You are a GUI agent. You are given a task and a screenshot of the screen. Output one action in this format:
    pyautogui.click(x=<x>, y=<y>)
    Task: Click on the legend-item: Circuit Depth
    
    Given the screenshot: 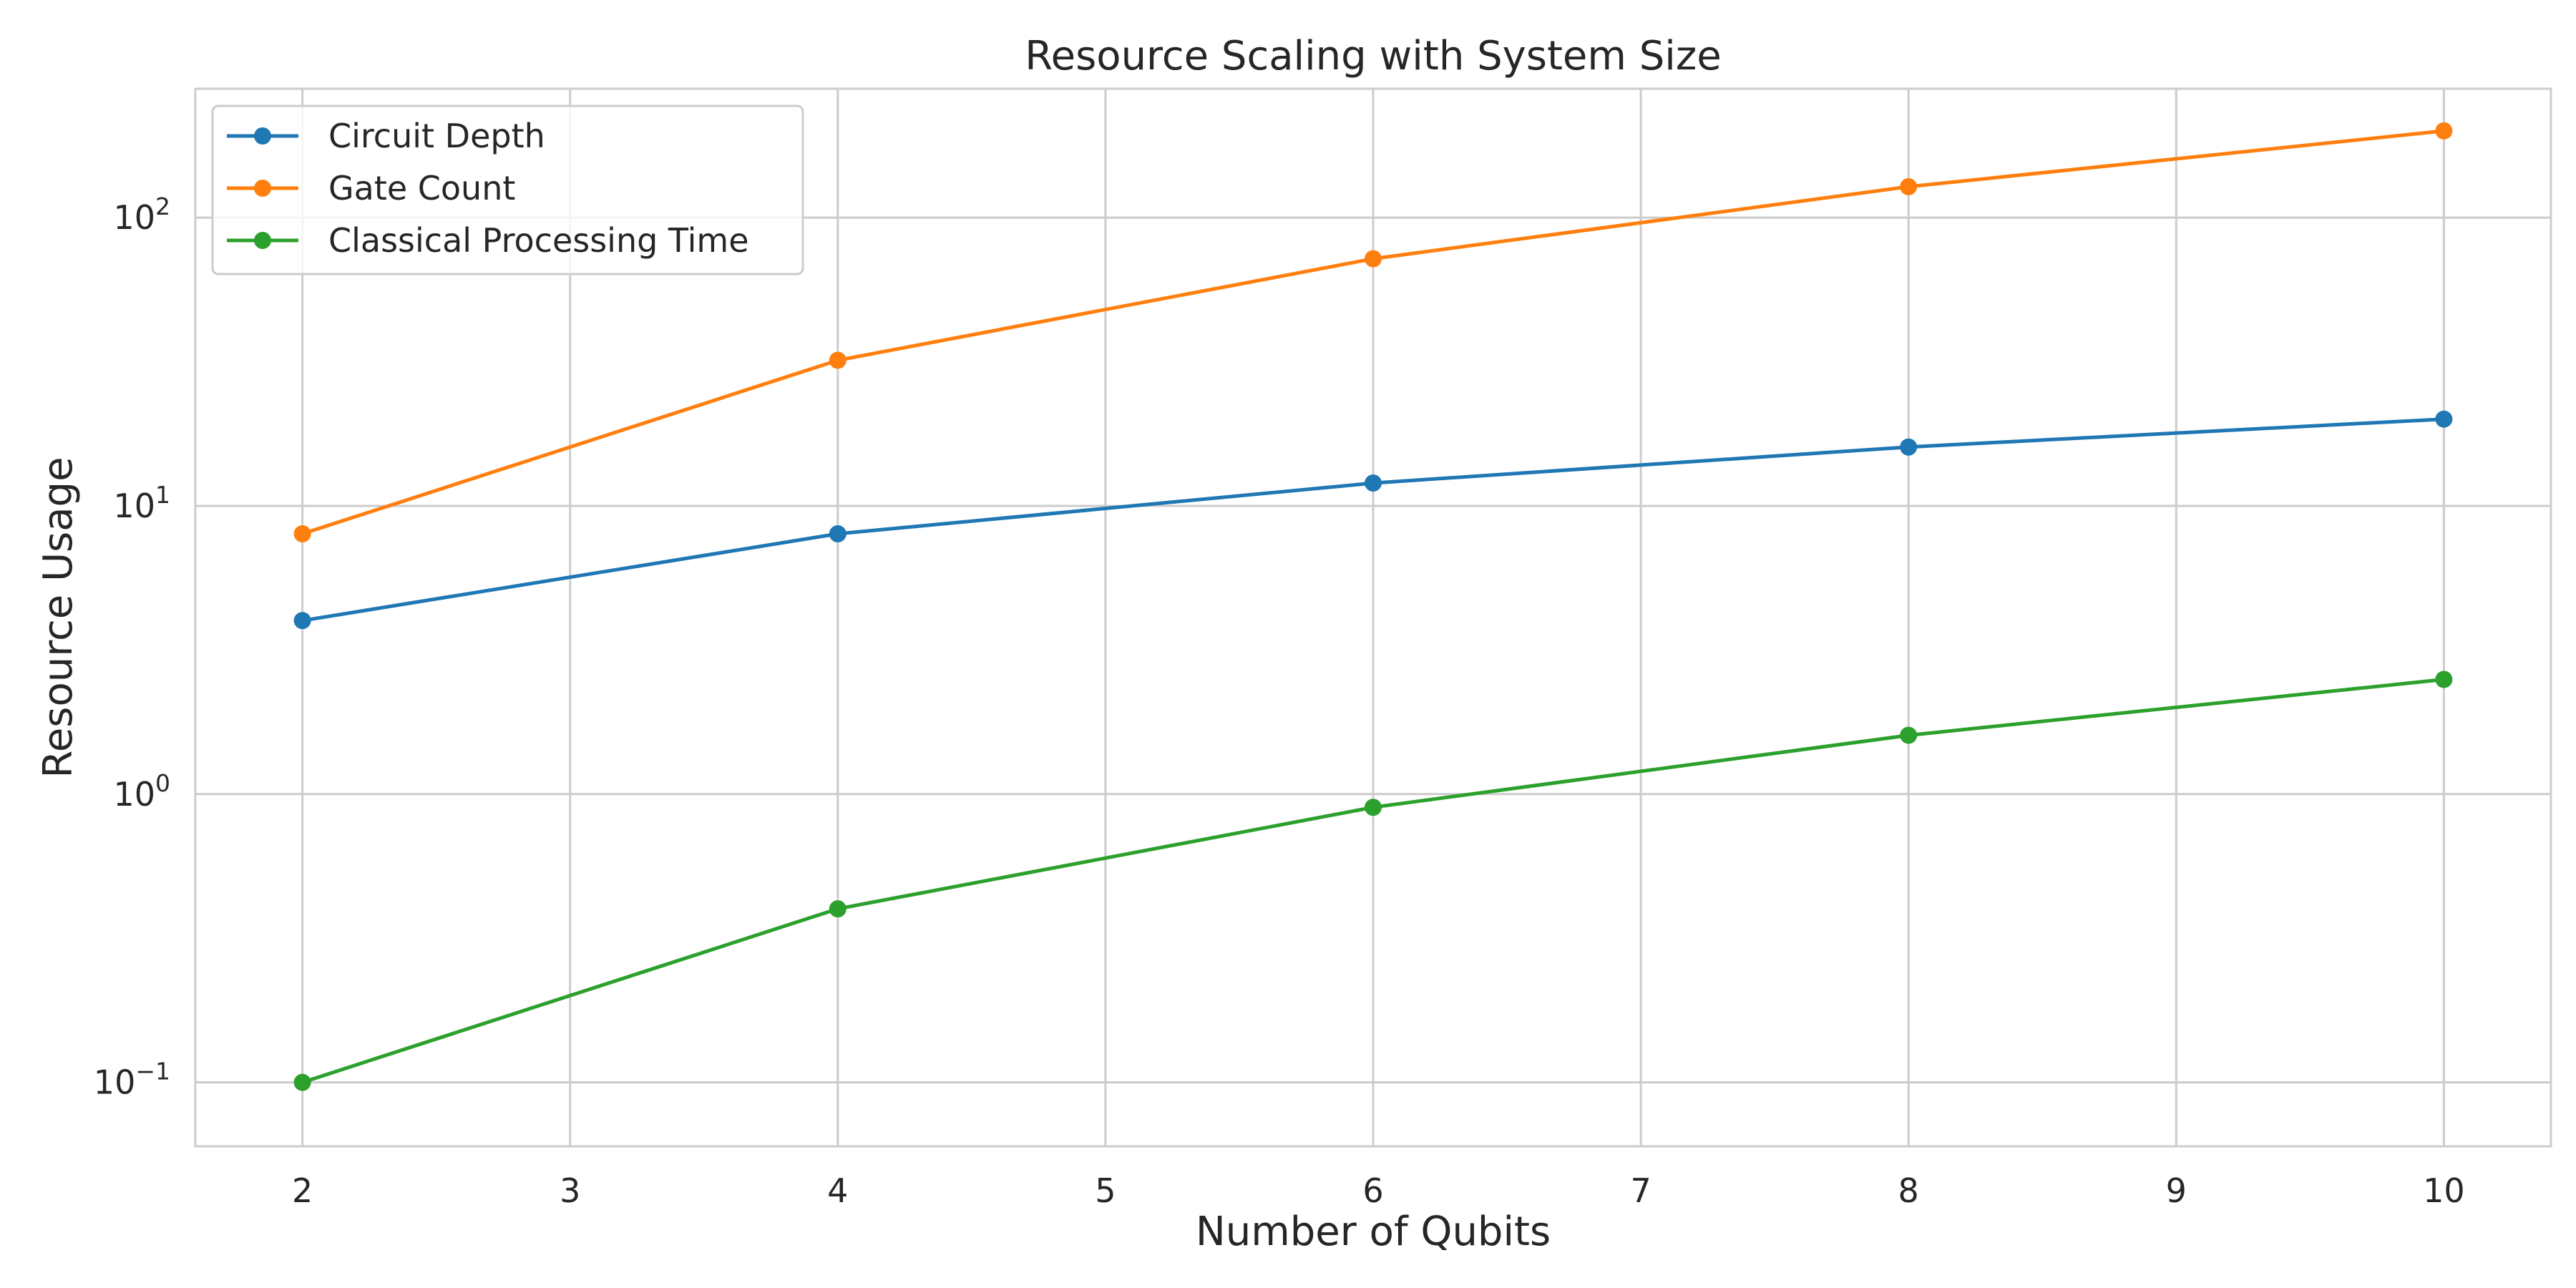 What is the action you would take?
    pyautogui.click(x=386, y=136)
    